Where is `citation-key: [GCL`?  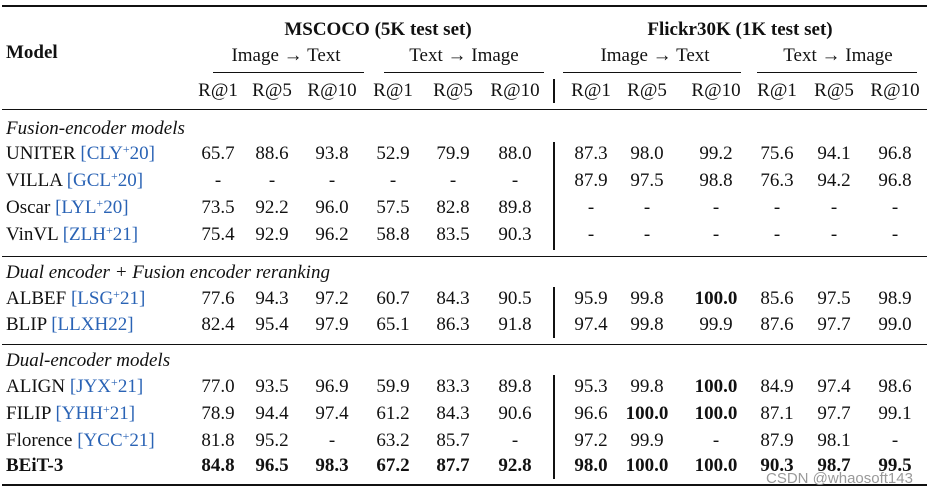 citation-key: [GCL is located at coordinates (89, 180).